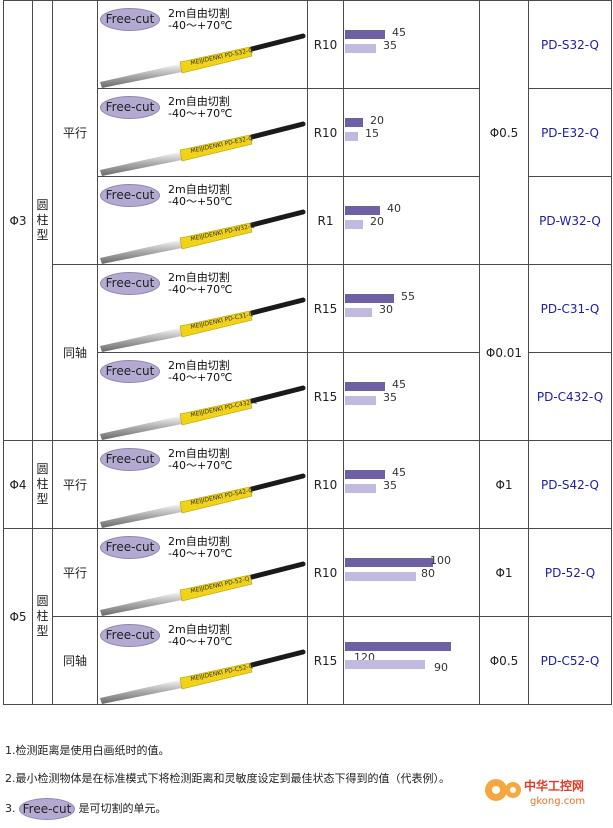 The height and width of the screenshot is (828, 613). I want to click on model-link: PD-S32-Q, so click(570, 44).